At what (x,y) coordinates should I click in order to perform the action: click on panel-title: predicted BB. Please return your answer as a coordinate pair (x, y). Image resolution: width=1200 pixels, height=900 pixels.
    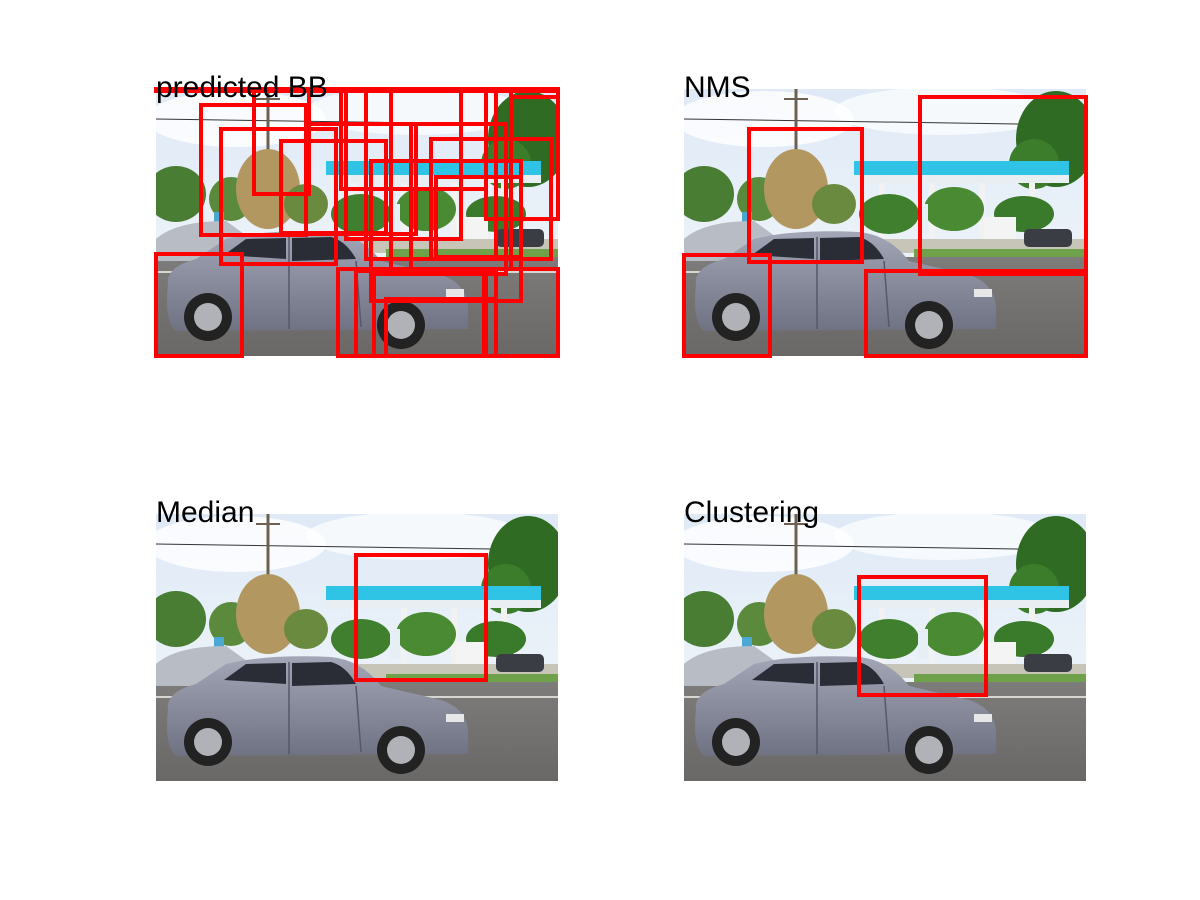
    Looking at the image, I should click on (242, 87).